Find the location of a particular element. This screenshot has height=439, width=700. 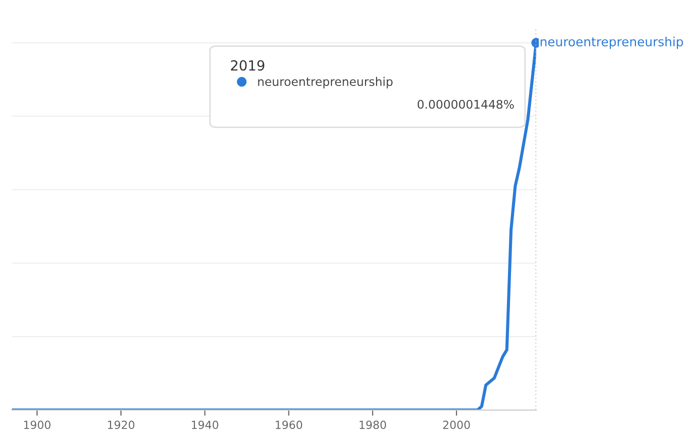

x-tick-label: 1920 is located at coordinates (121, 425).